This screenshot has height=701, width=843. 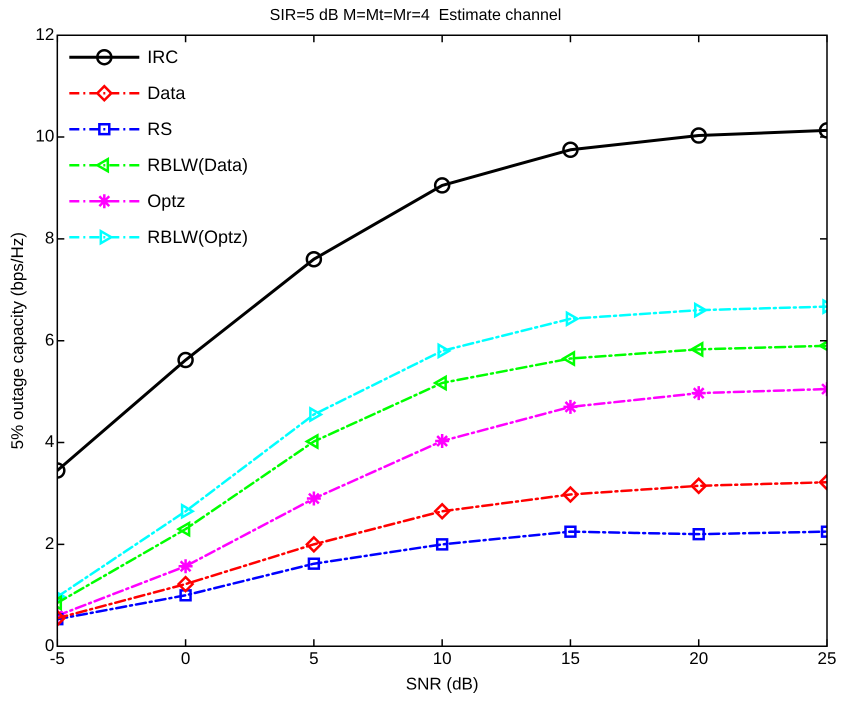 What do you see at coordinates (49, 442) in the screenshot?
I see `y-tick-label: 4` at bounding box center [49, 442].